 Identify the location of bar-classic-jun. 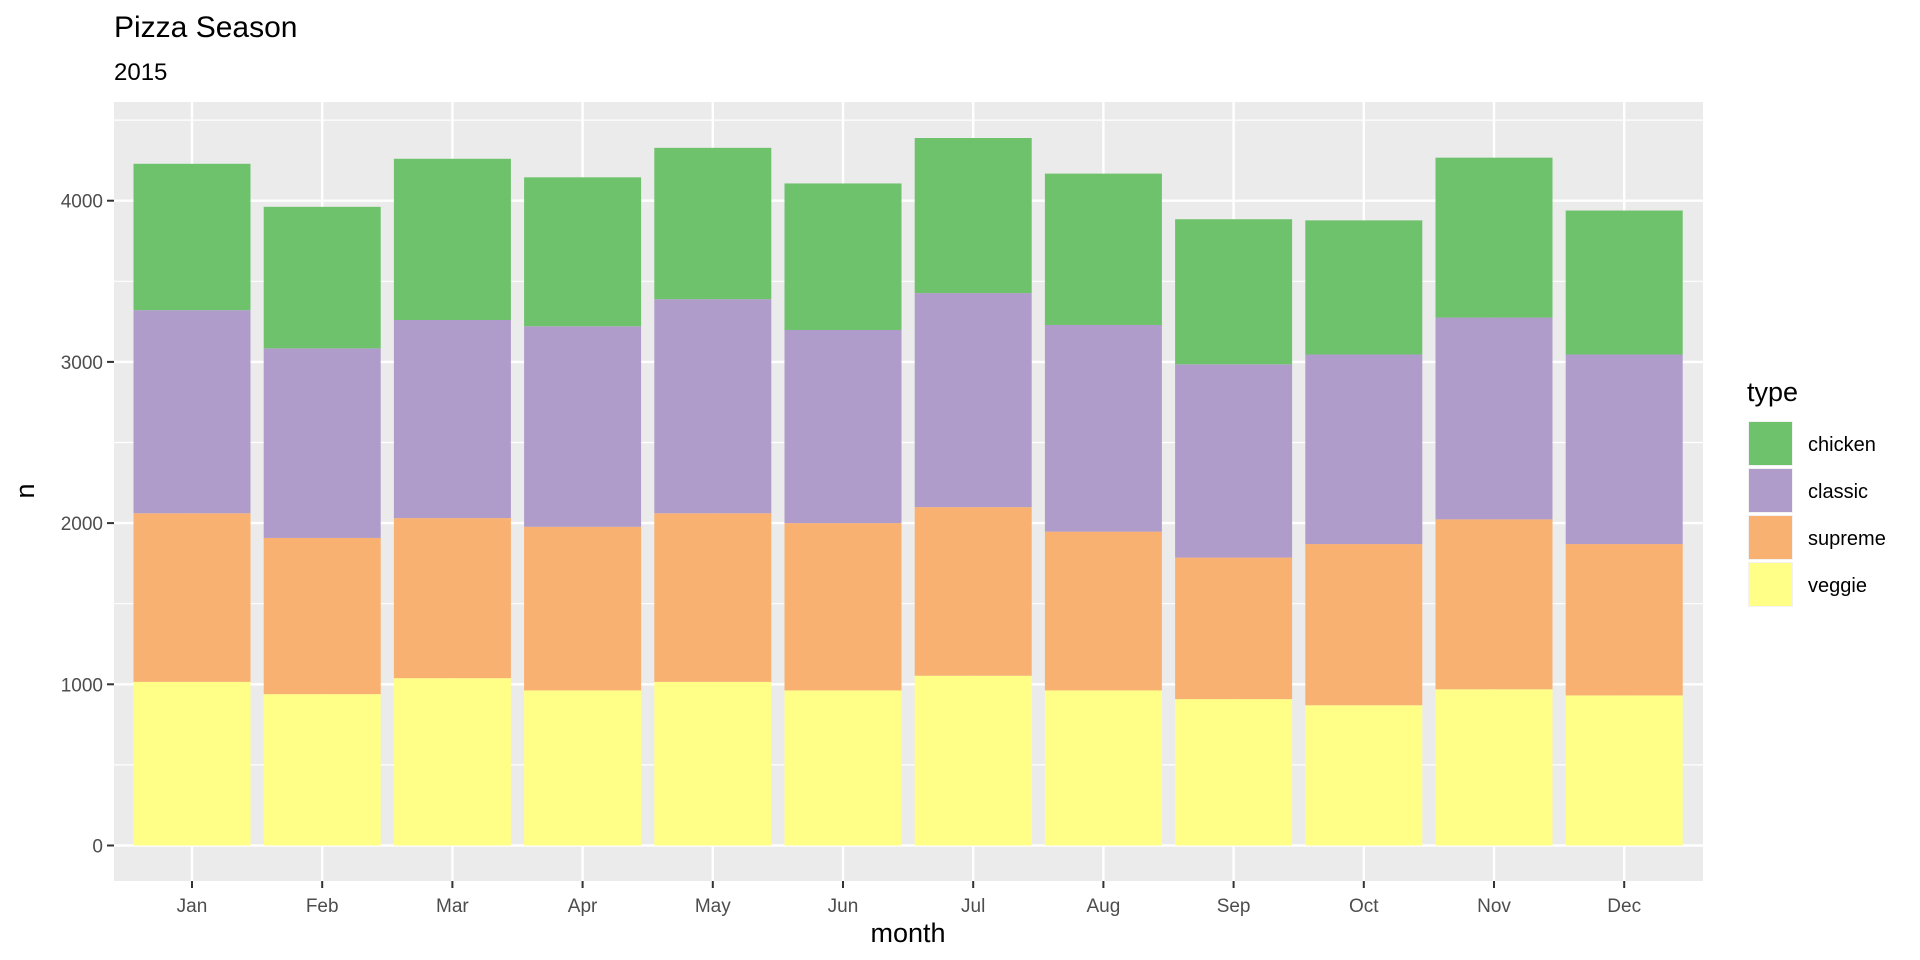
(843, 426).